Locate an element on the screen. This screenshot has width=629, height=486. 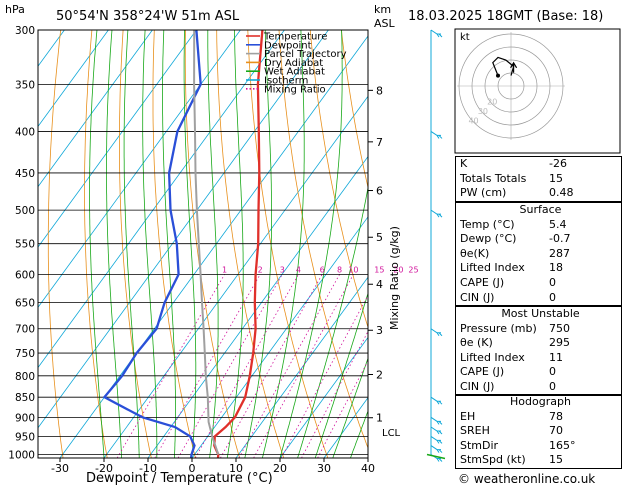
dewpoint-line is located at coordinates (152, 244).